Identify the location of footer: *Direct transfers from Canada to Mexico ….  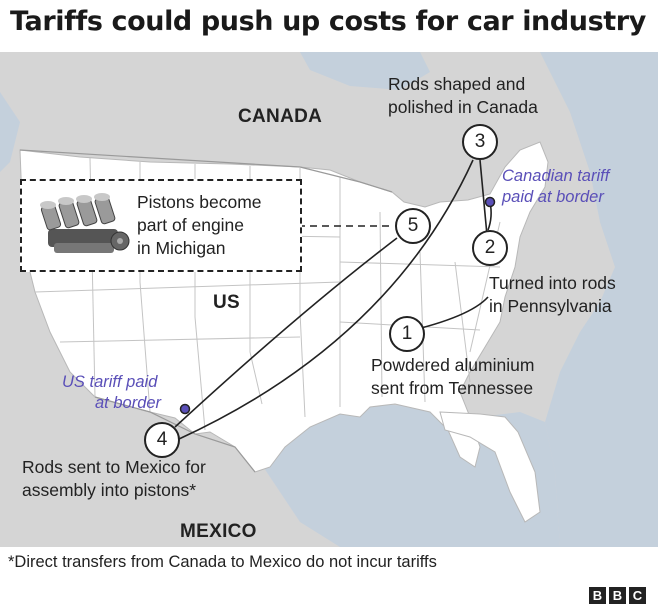
(329, 579).